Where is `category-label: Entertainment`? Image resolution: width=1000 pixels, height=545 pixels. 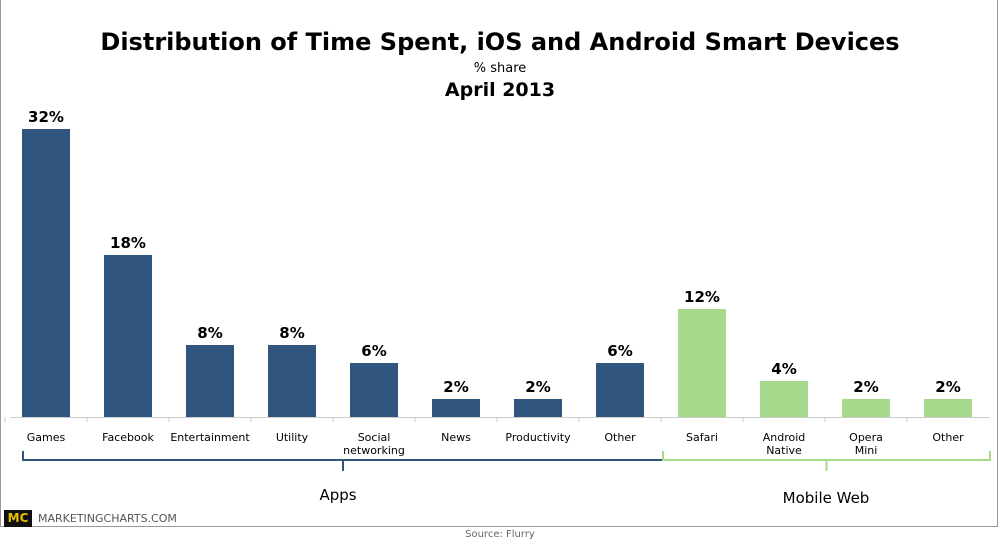 category-label: Entertainment is located at coordinates (210, 437).